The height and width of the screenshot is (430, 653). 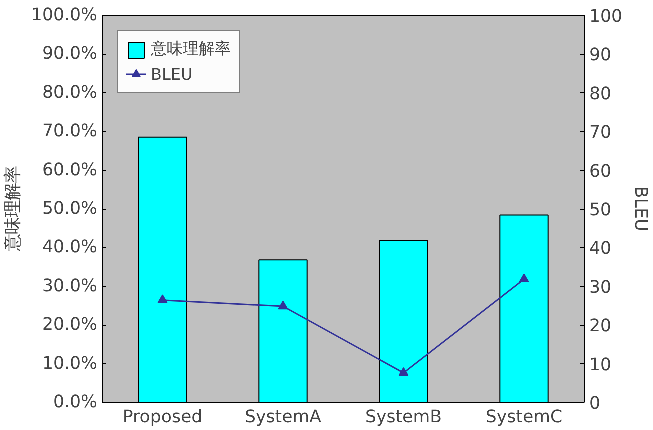 I want to click on y-tick-label: 50.0%, so click(x=70, y=209).